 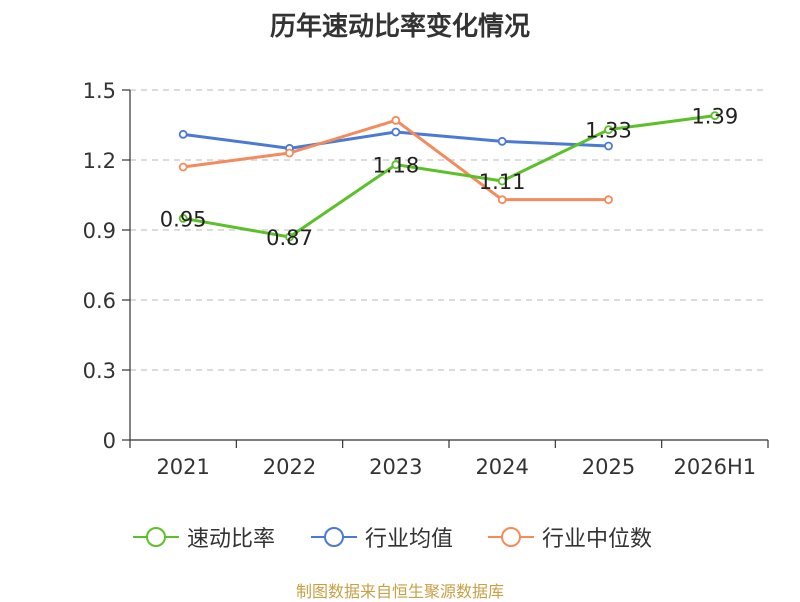 I want to click on x-tick-label: 2021, so click(x=182, y=467).